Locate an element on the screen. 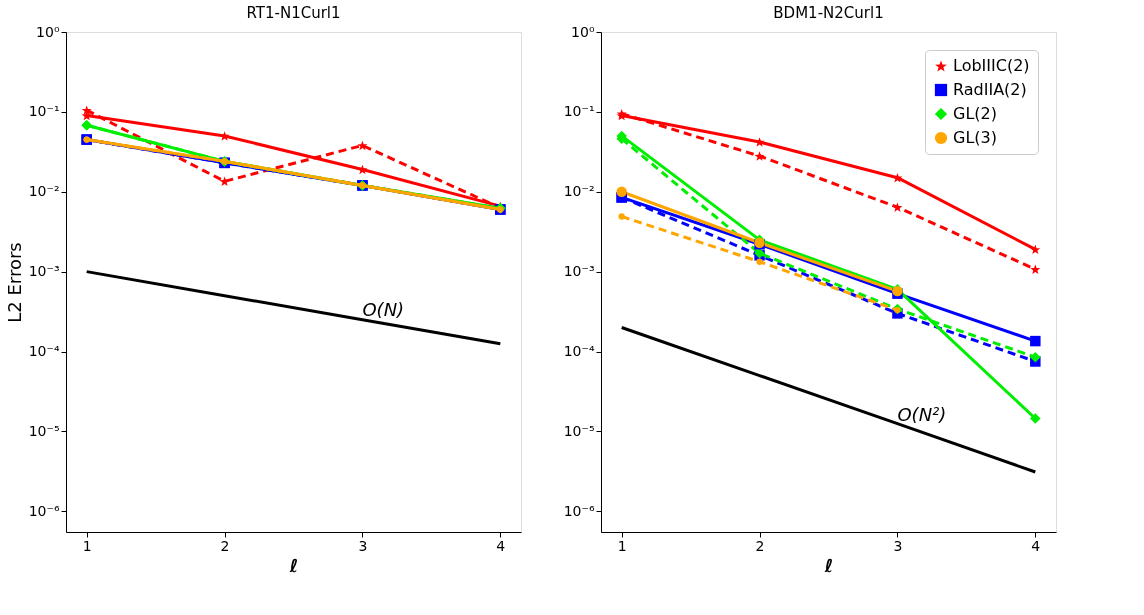 This screenshot has width=1144, height=615. annotation: O(N) is located at coordinates (383, 309).